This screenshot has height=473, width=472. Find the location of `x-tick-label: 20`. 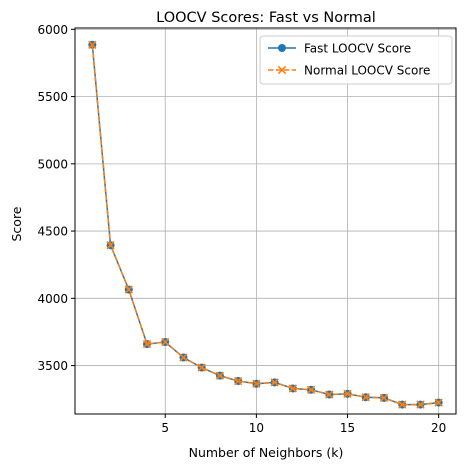

x-tick-label: 20 is located at coordinates (438, 428).